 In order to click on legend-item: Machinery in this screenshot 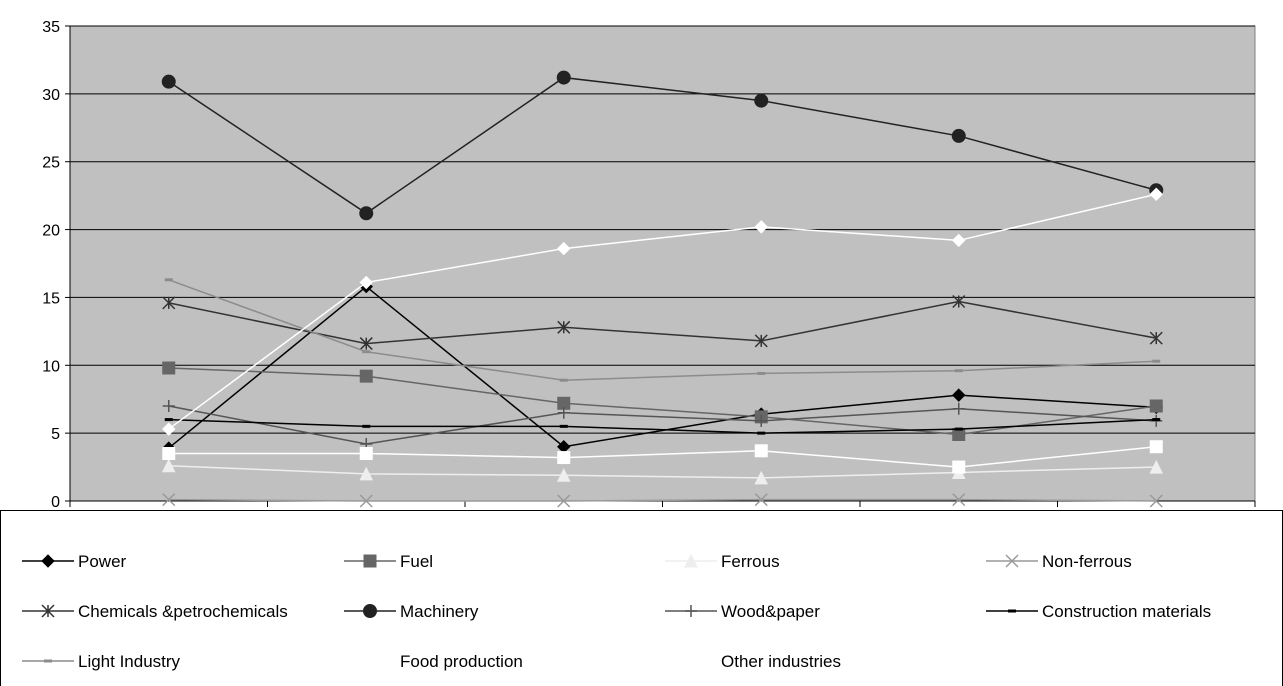, I will do `click(411, 611)`.